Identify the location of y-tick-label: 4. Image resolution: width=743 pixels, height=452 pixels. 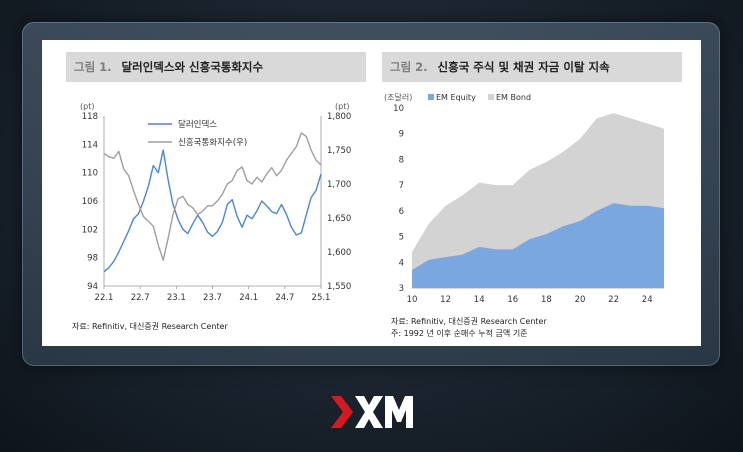
(401, 263).